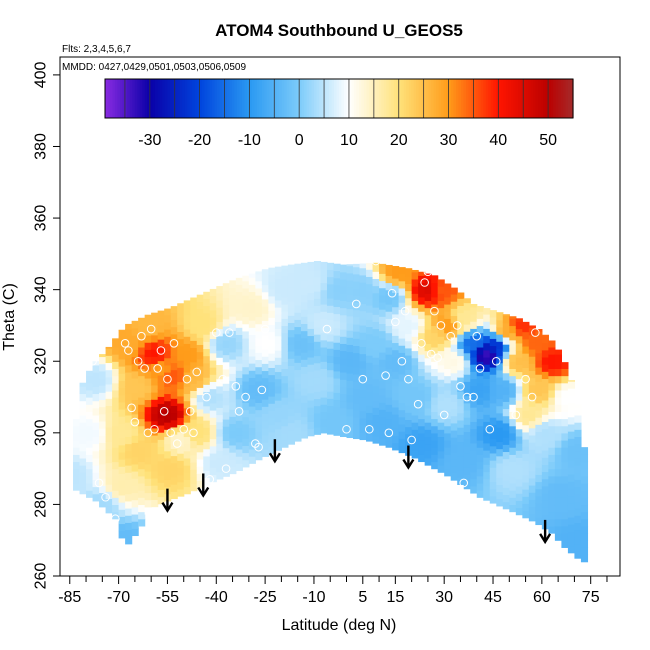  Describe the element at coordinates (542, 597) in the screenshot. I see `x-tick-label: 60` at that location.